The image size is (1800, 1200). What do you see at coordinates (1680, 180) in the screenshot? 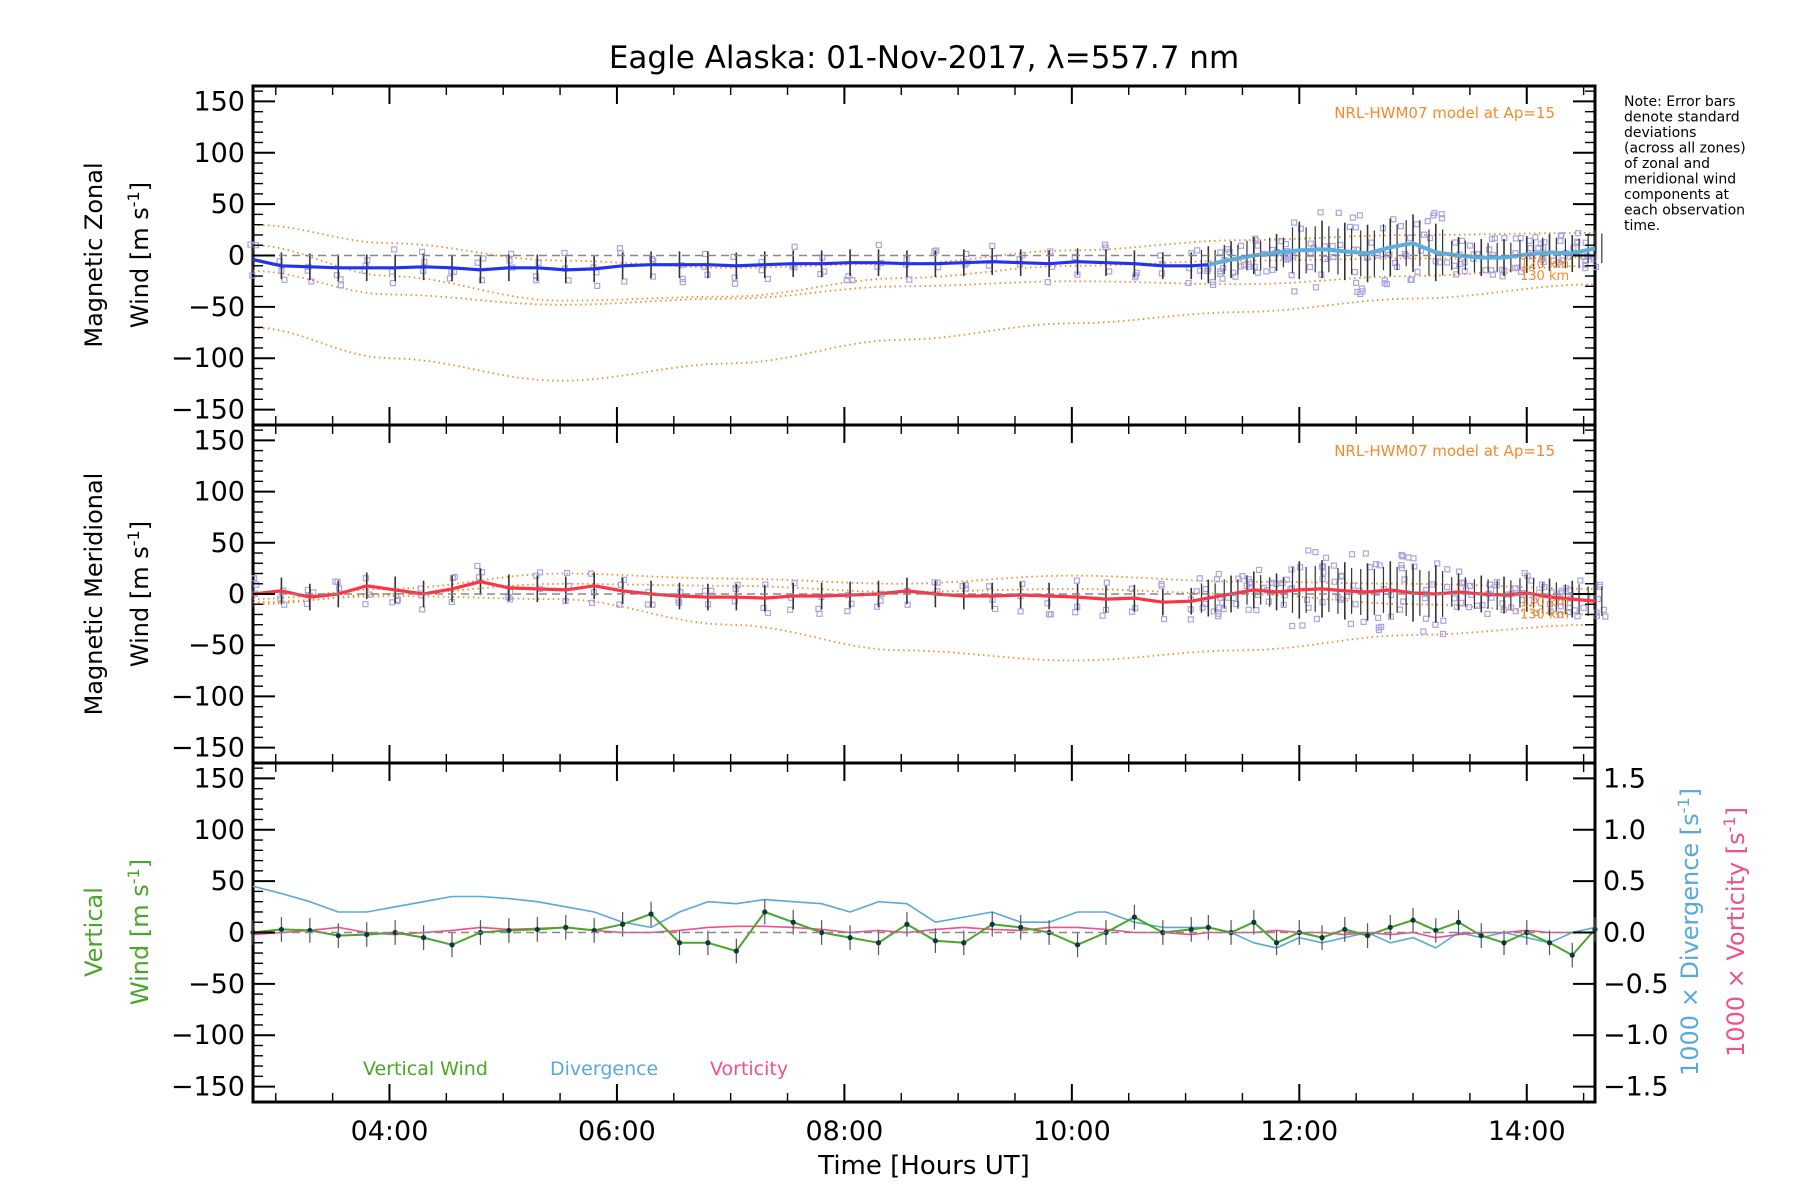
I see `note-line: meridional wind` at bounding box center [1680, 180].